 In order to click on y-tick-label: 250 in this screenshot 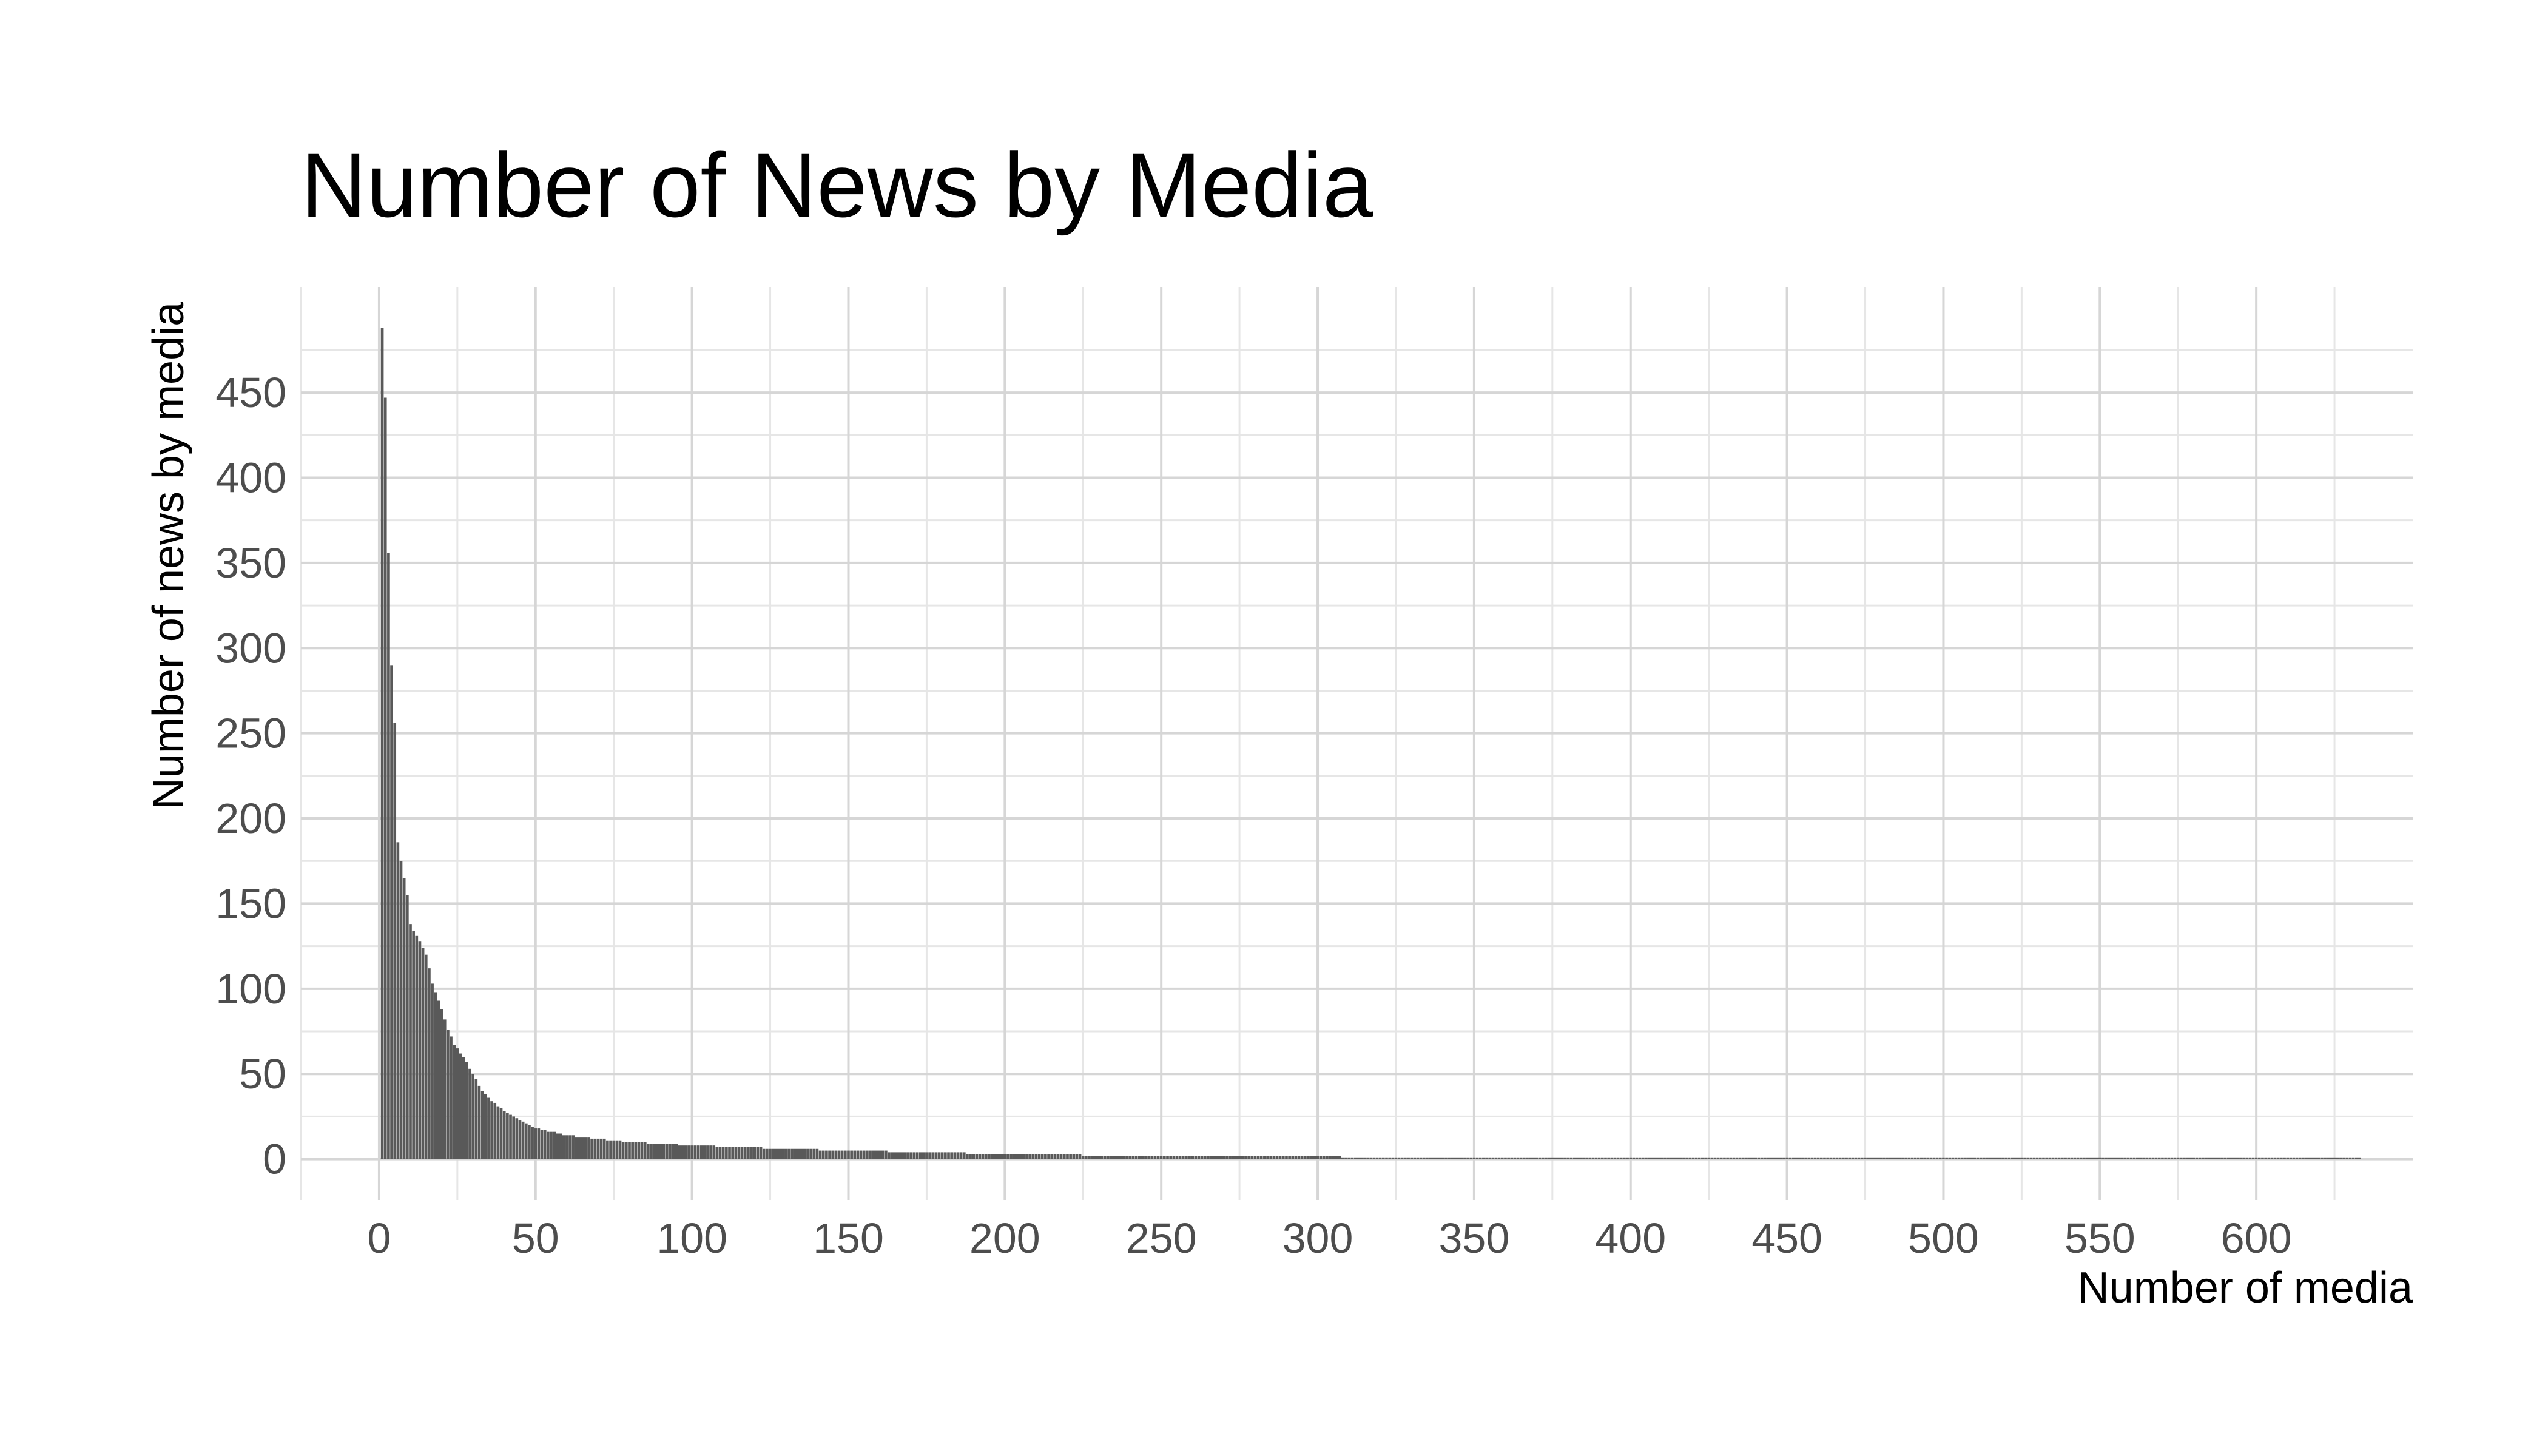, I will do `click(250, 733)`.